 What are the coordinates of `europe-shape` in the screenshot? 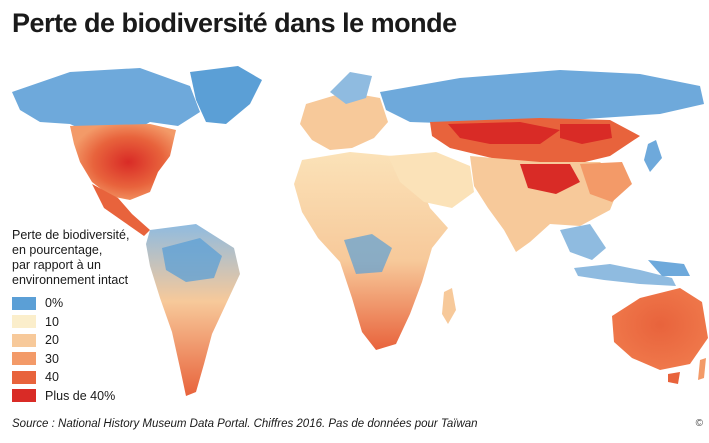 It's located at (344, 121).